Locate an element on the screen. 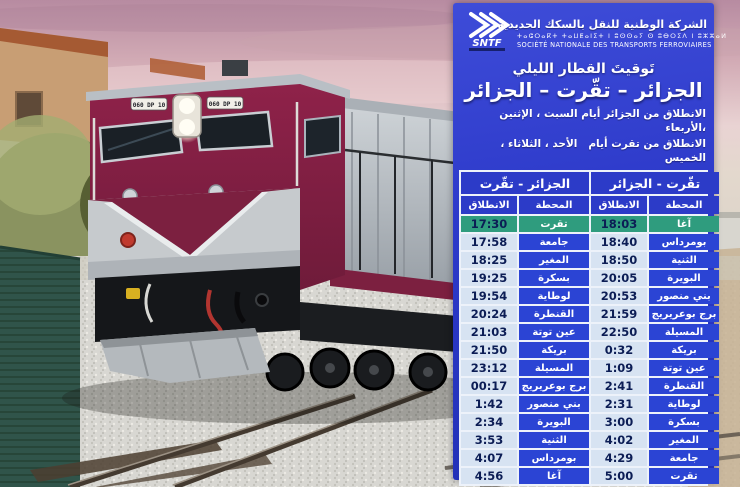 This screenshot has width=740, height=487. cell-l-station-row4: بسكرة is located at coordinates (554, 278).